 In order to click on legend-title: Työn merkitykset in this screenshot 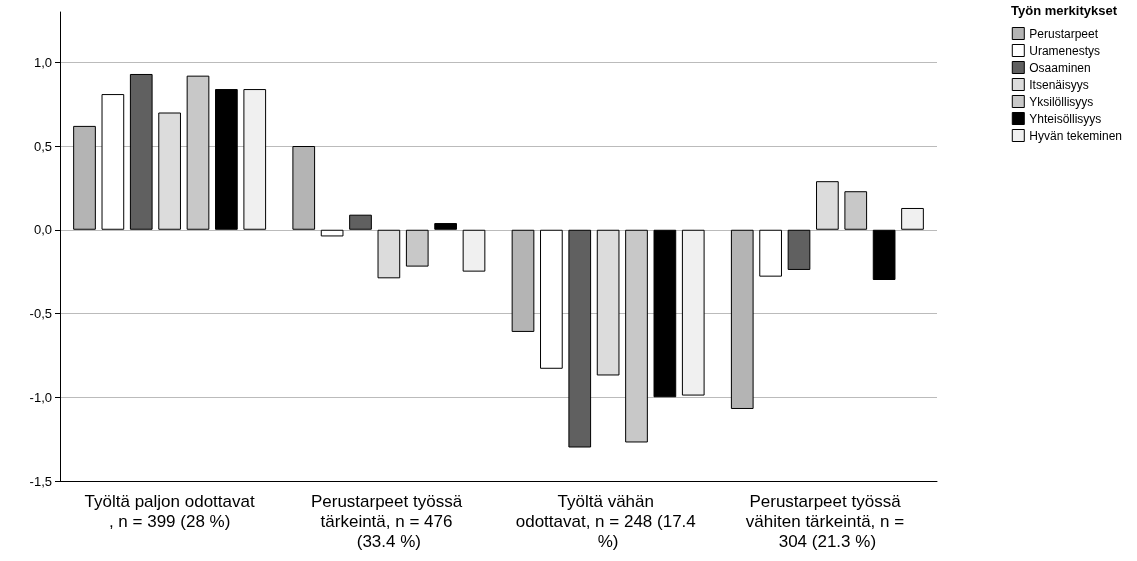, I will do `click(1064, 10)`.